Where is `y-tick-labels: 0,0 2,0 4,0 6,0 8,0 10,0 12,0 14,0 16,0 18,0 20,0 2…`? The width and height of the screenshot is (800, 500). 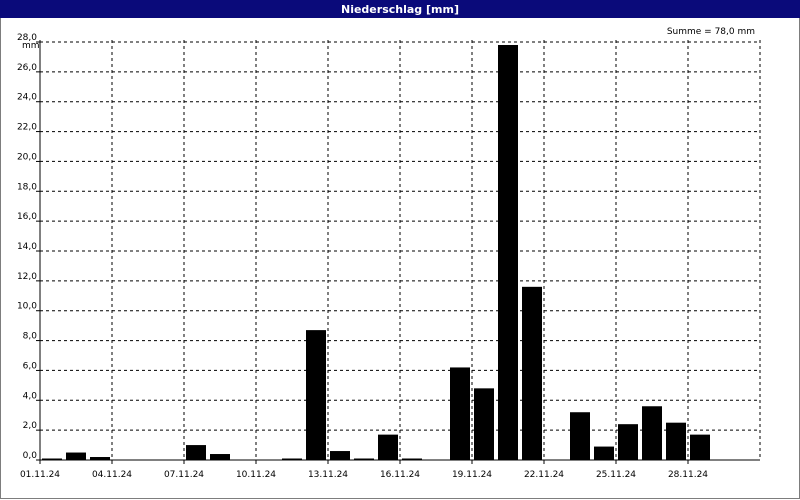 y-tick-labels: 0,0 2,0 4,0 6,0 8,0 10,0 12,0 14,0 16,0 18,0 20,0 2… is located at coordinates (27, 247).